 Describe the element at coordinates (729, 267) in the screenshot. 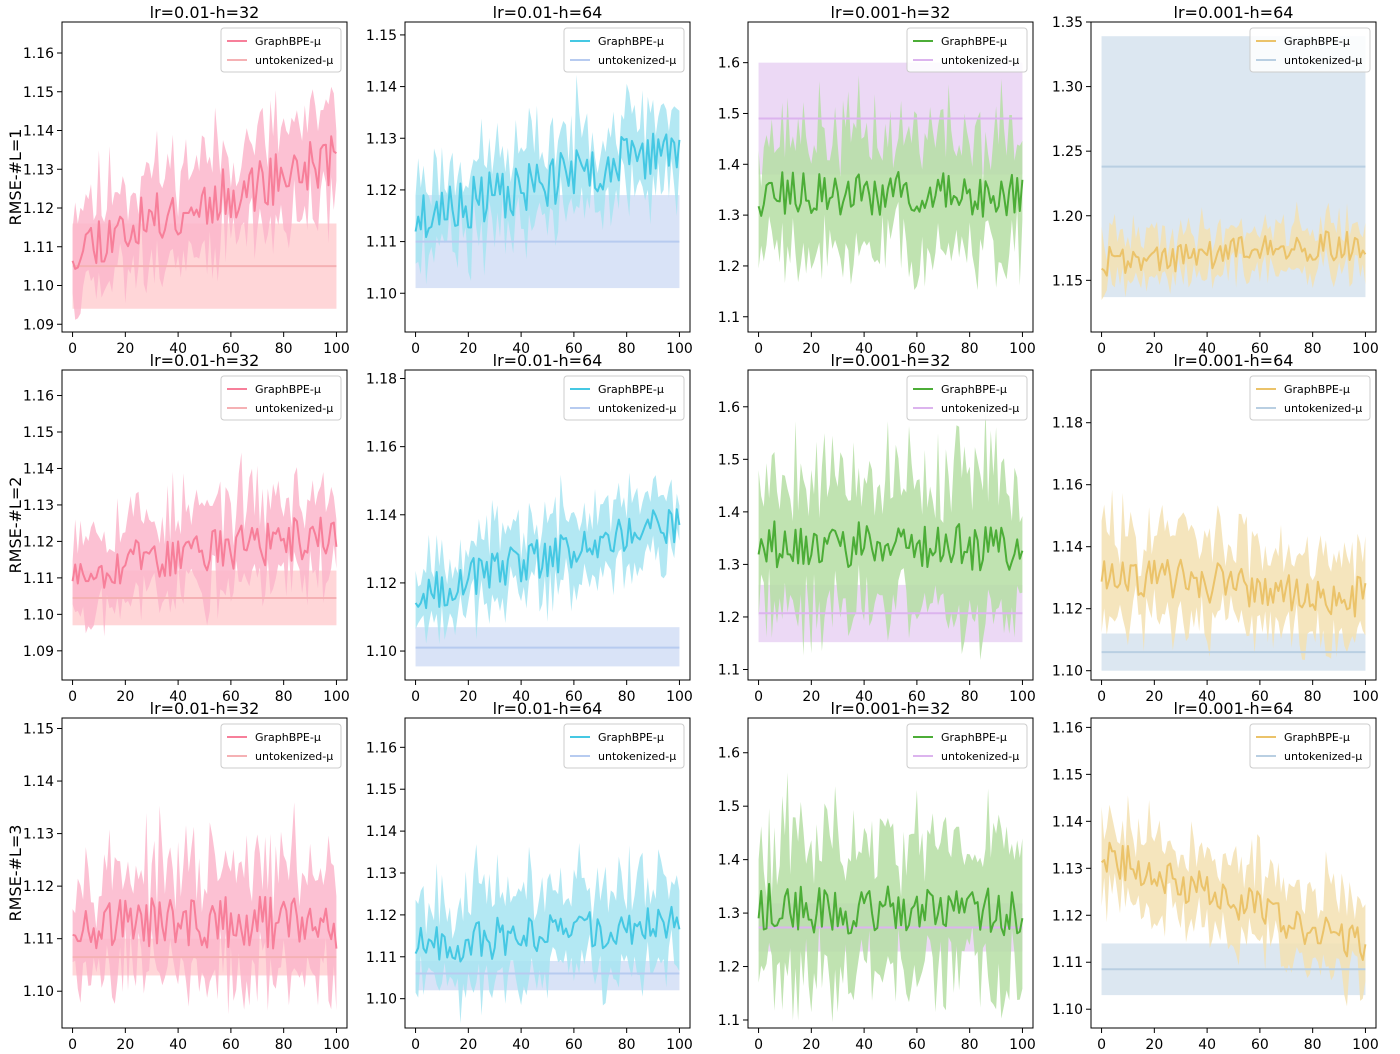

I see `y-tick-label: 1.2` at that location.